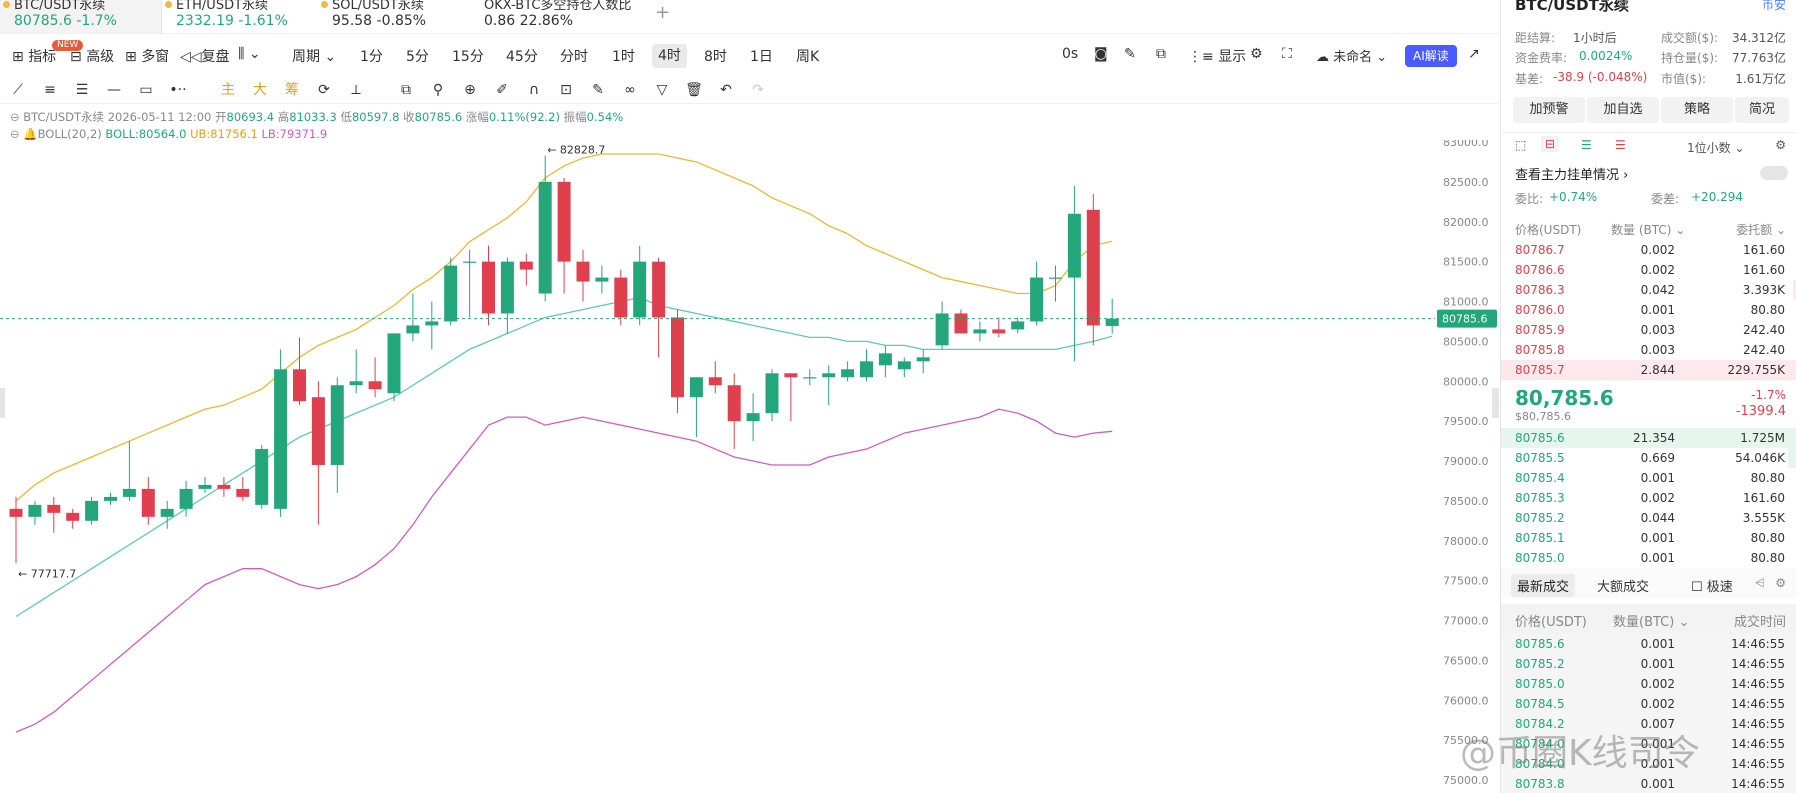 The height and width of the screenshot is (793, 1796). Describe the element at coordinates (406, 90) in the screenshot. I see `copy-icon: ⧉` at that location.